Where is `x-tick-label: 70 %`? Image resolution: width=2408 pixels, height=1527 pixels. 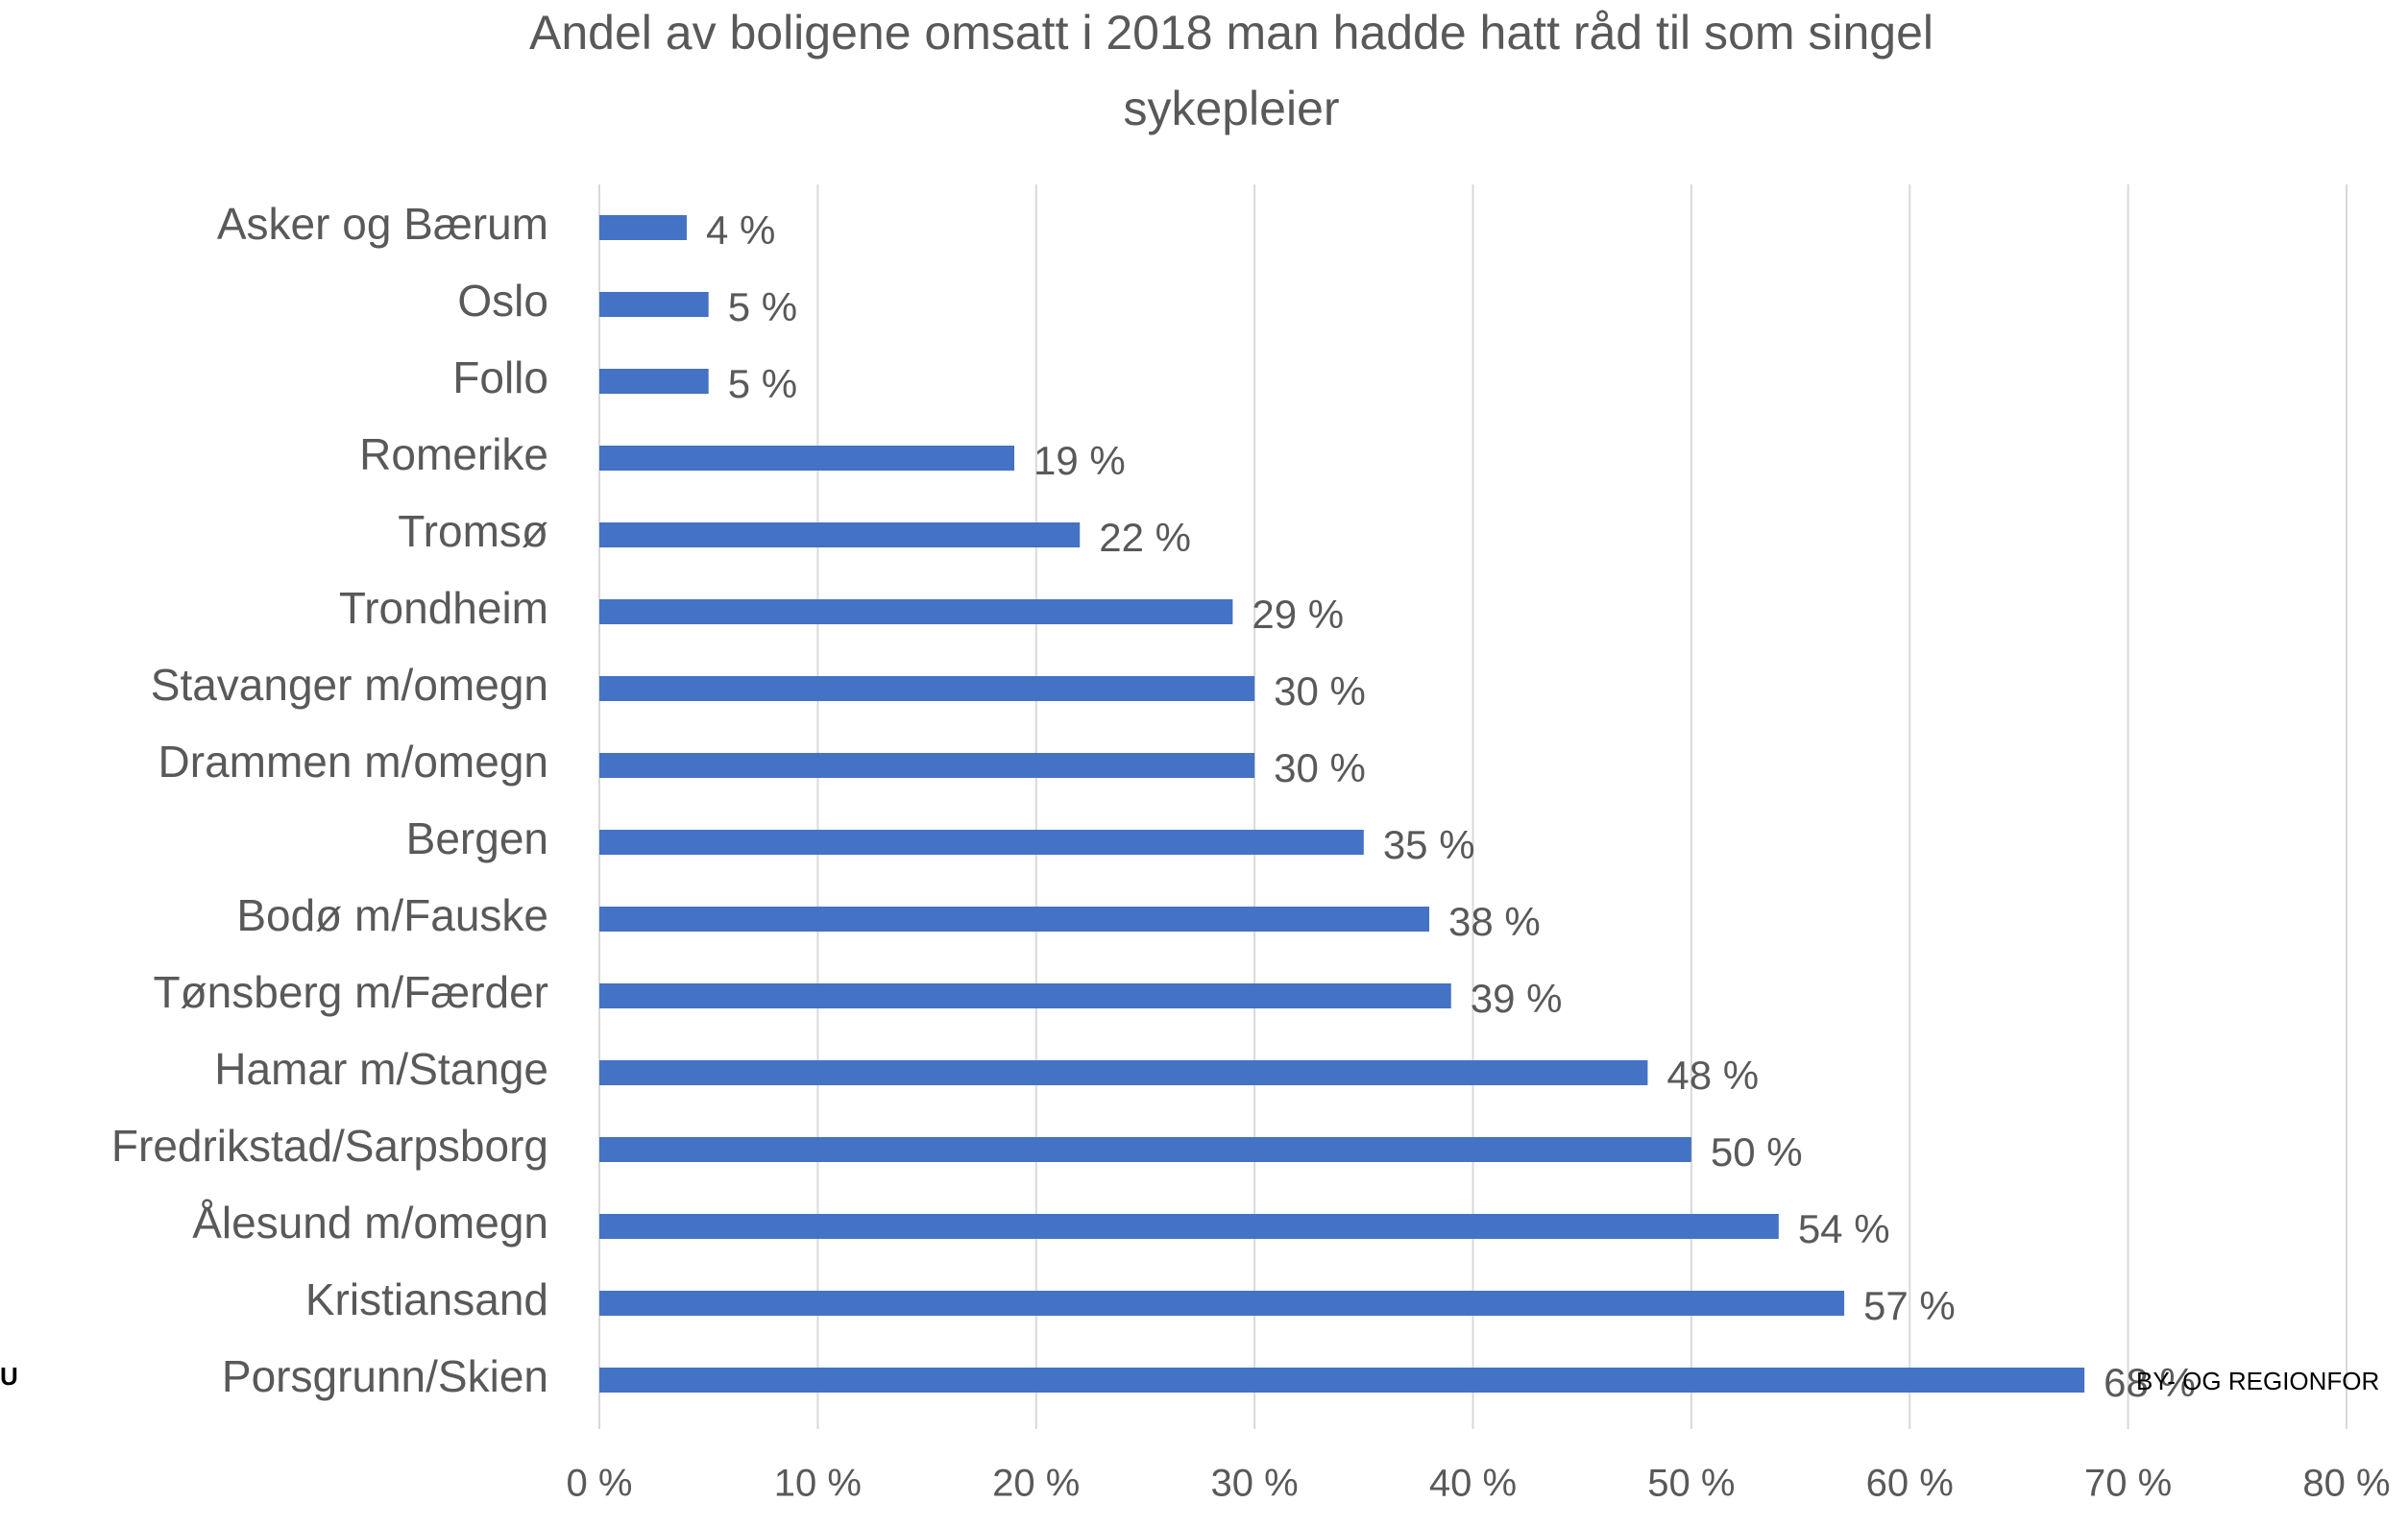 x-tick-label: 70 % is located at coordinates (2128, 1484).